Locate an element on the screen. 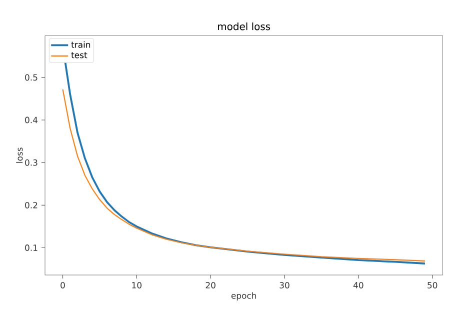 Image resolution: width=472 pixels, height=322 pixels. y-axis-title: loss is located at coordinates (19, 155).